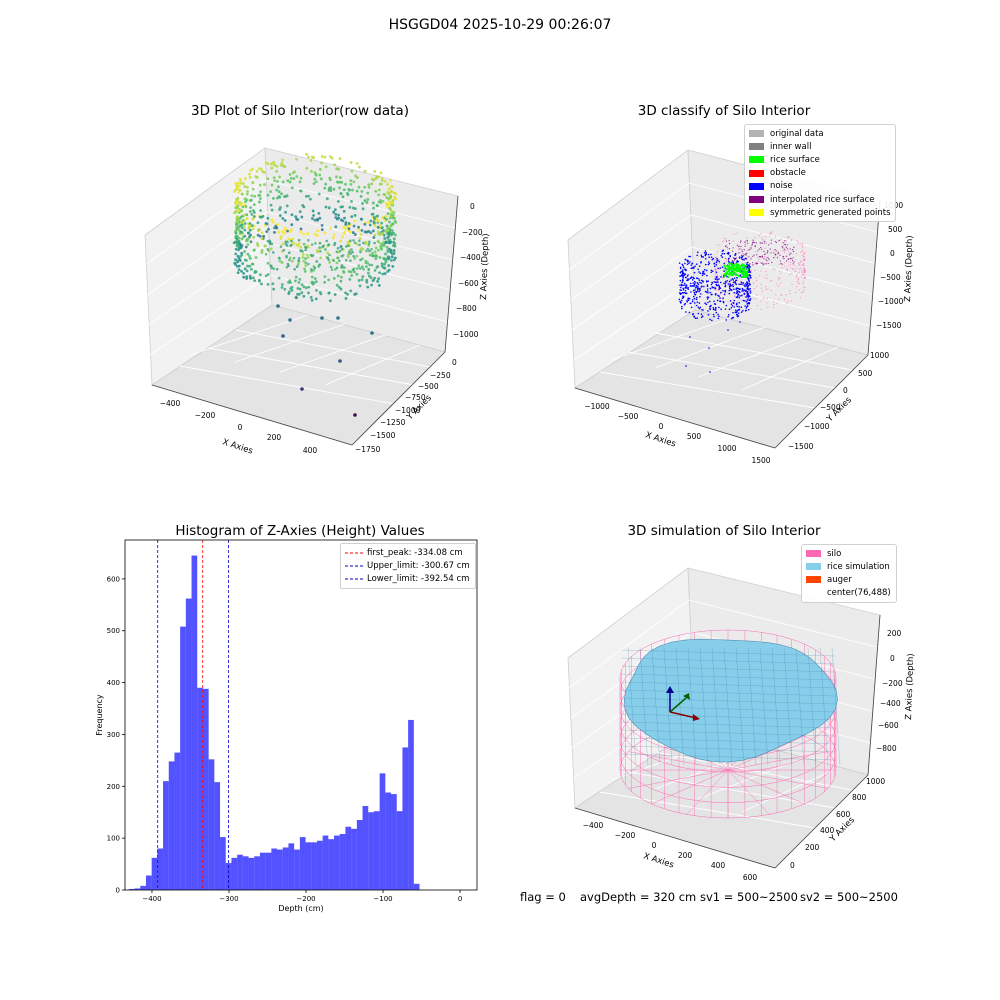 This screenshot has width=1000, height=1000. Describe the element at coordinates (310, 450) in the screenshot. I see `chart1-x-tick: 400` at that location.